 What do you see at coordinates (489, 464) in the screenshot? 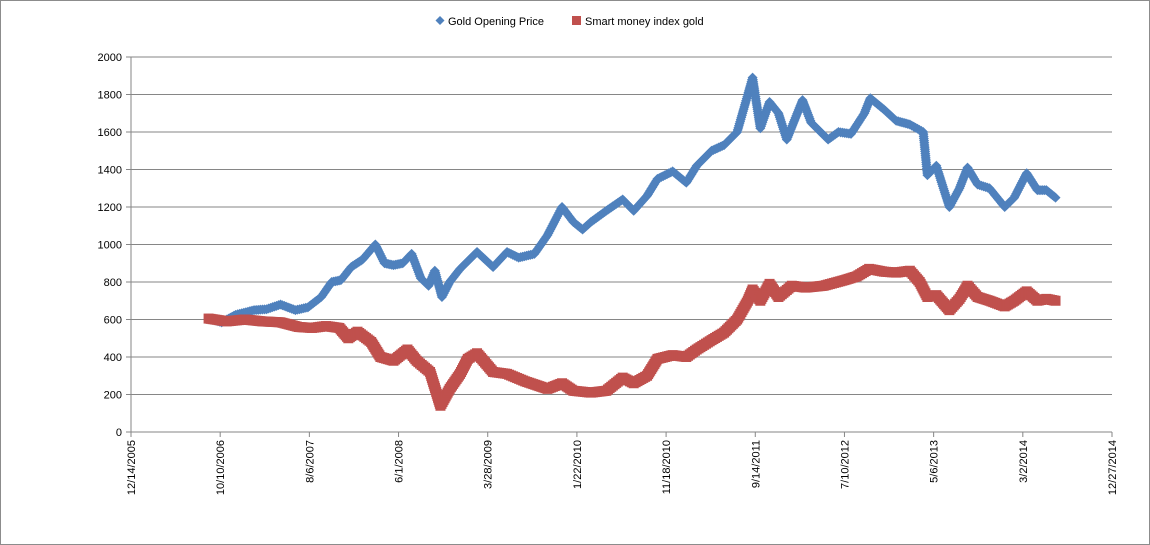
I see `x-tick-label-3-28-2009: 3/28/2009` at bounding box center [489, 464].